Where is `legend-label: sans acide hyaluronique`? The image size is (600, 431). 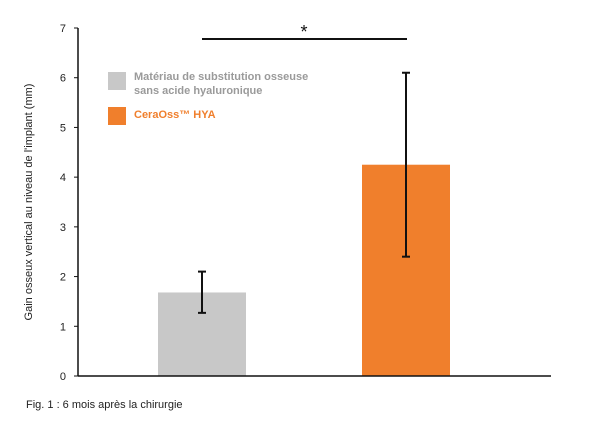 legend-label: sans acide hyaluronique is located at coordinates (198, 91).